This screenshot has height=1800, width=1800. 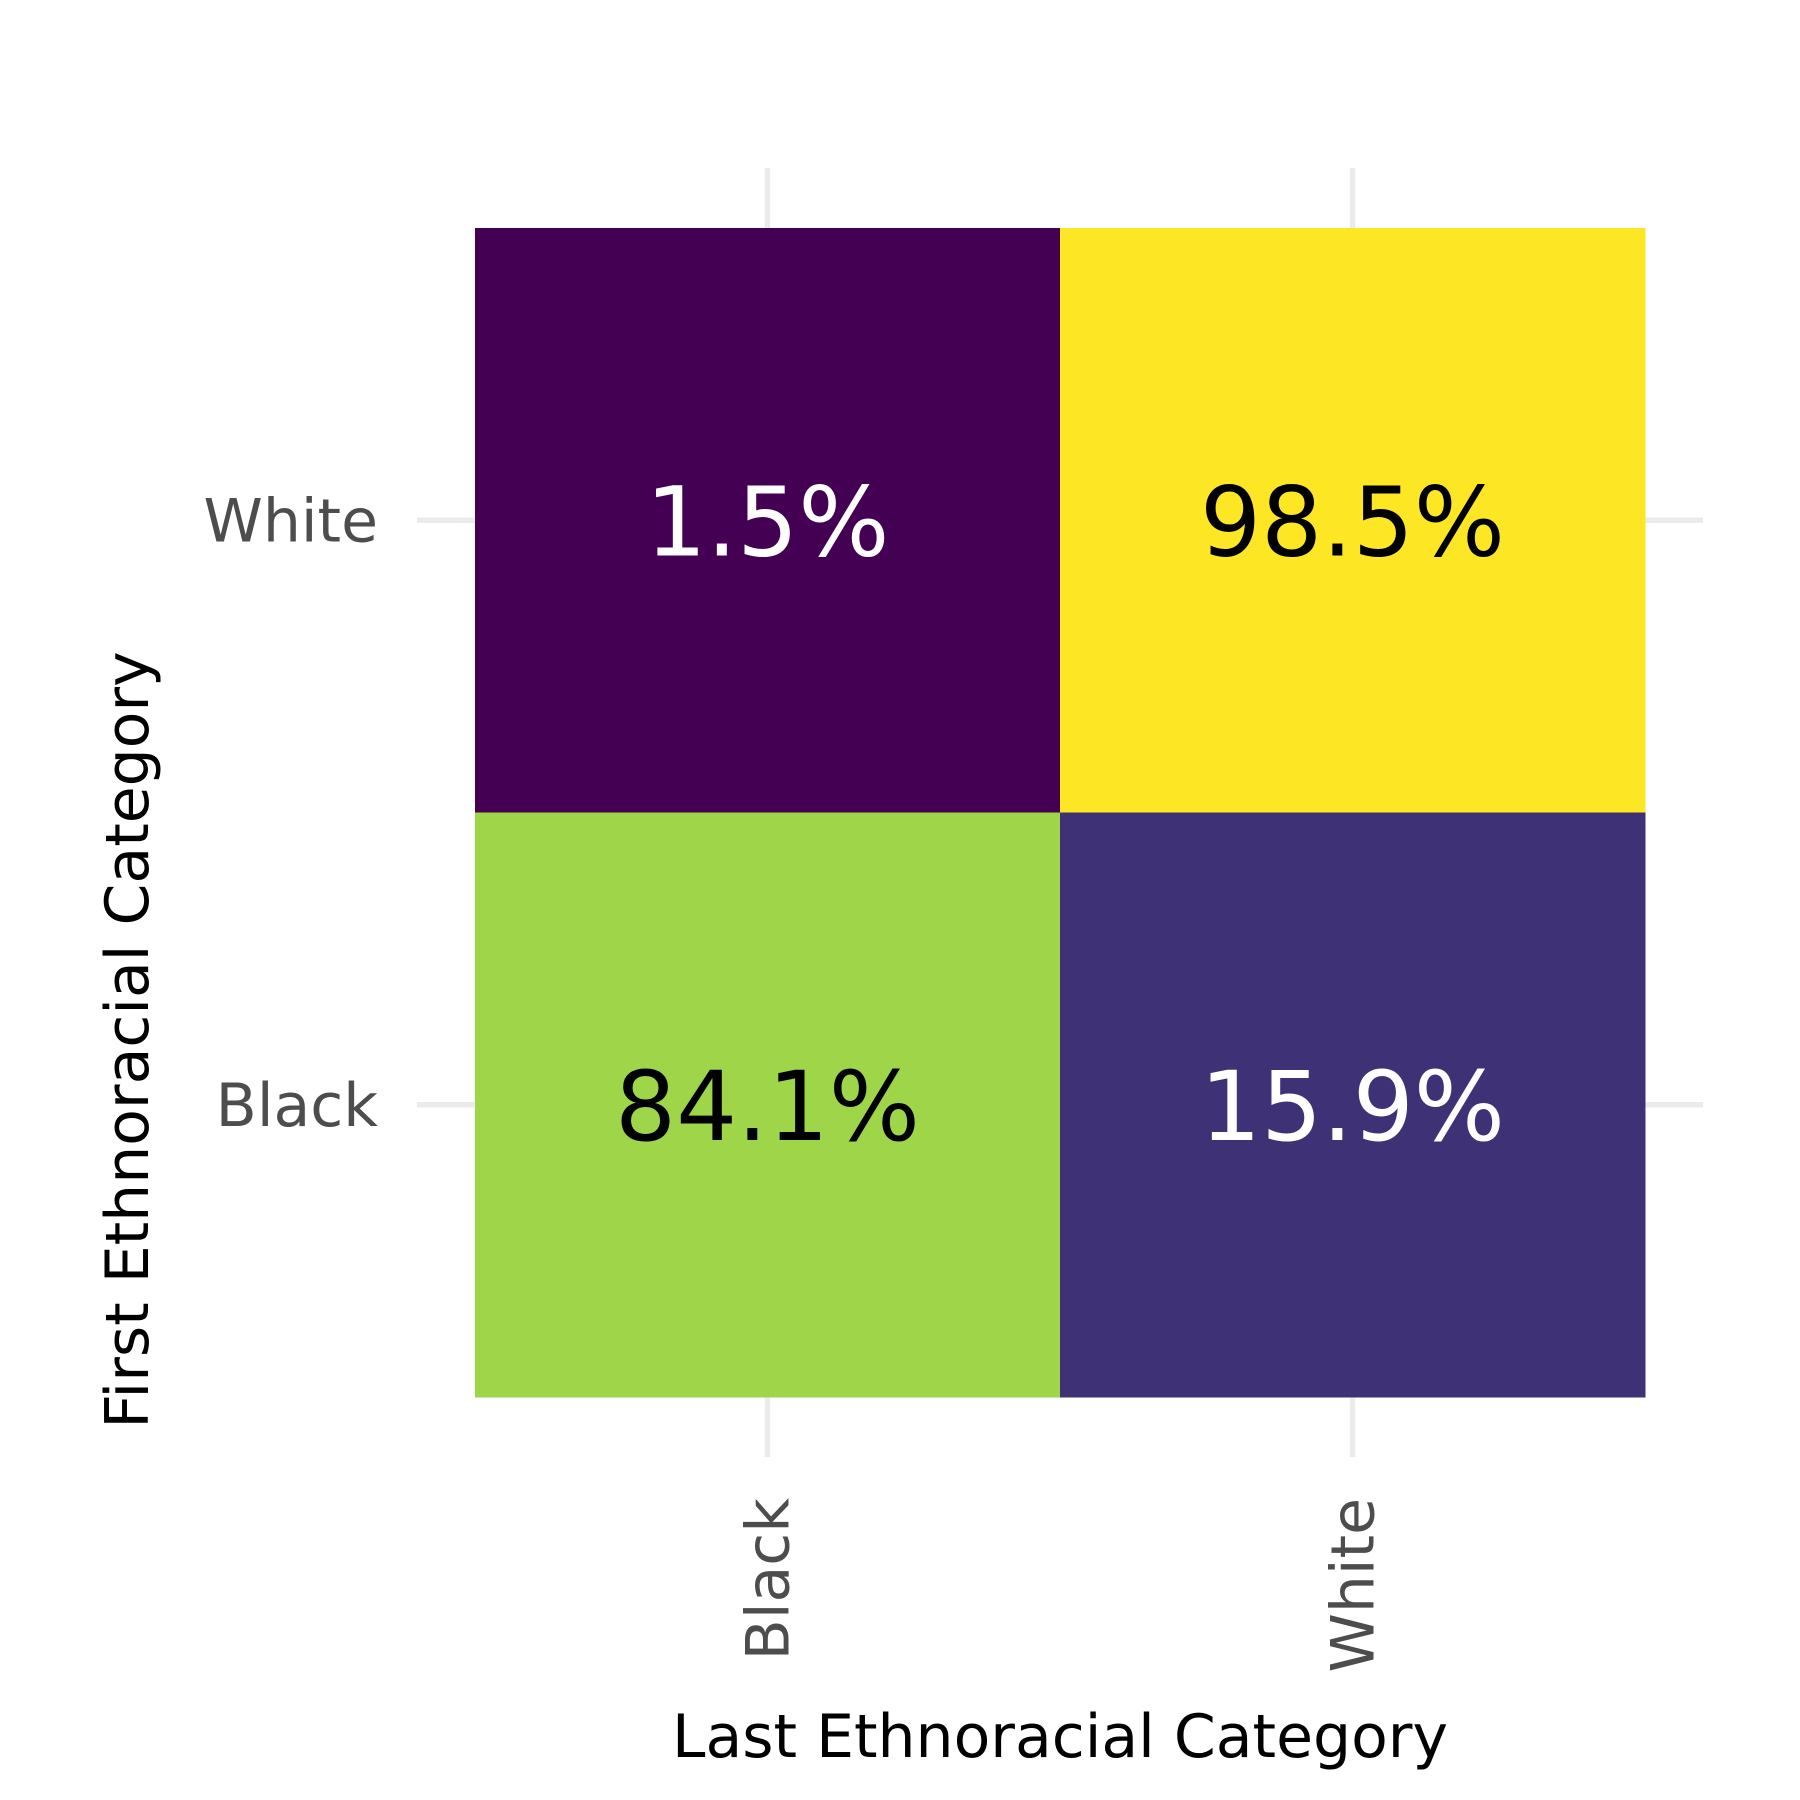 I want to click on y-tick-label-white: White, so click(x=291, y=521).